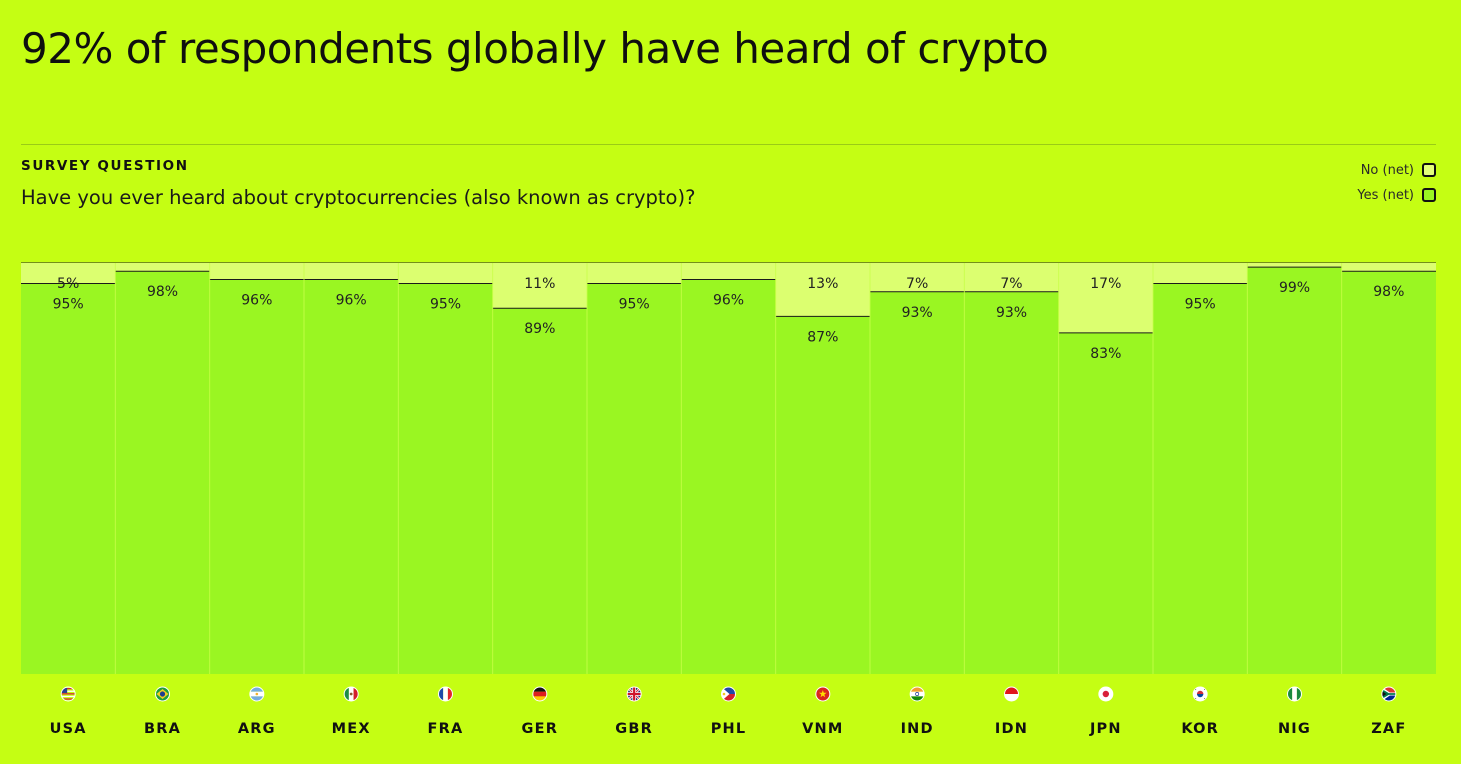 This screenshot has width=1461, height=764. What do you see at coordinates (68, 478) in the screenshot?
I see `bar-yes-usa` at bounding box center [68, 478].